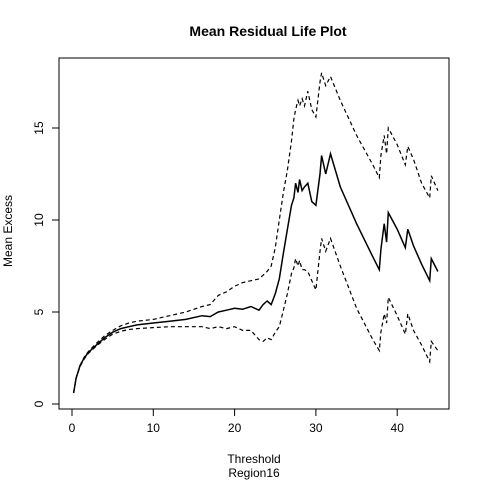 The image size is (480, 480). What do you see at coordinates (254, 473) in the screenshot?
I see `x-axis-sublabel: Region16` at bounding box center [254, 473].